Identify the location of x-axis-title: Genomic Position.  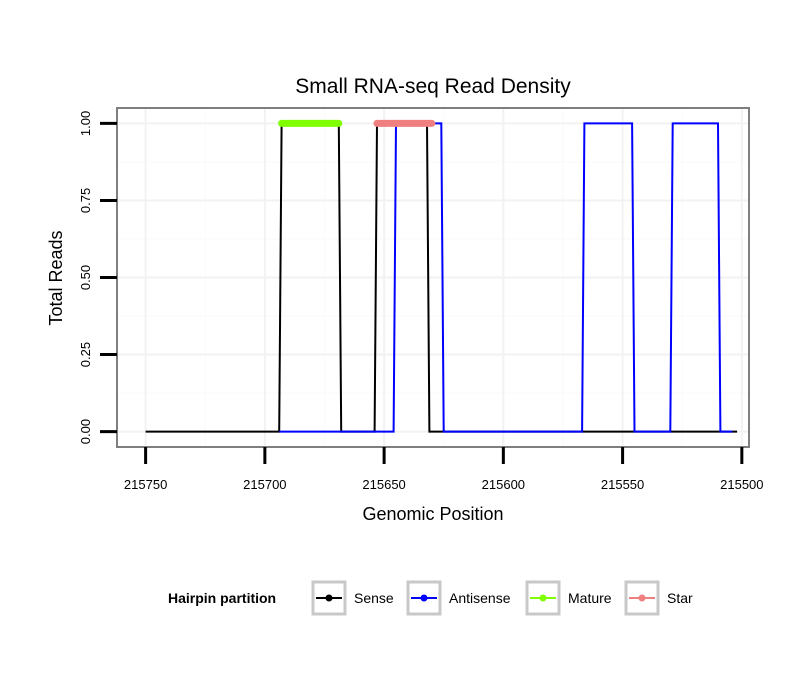
(432, 514).